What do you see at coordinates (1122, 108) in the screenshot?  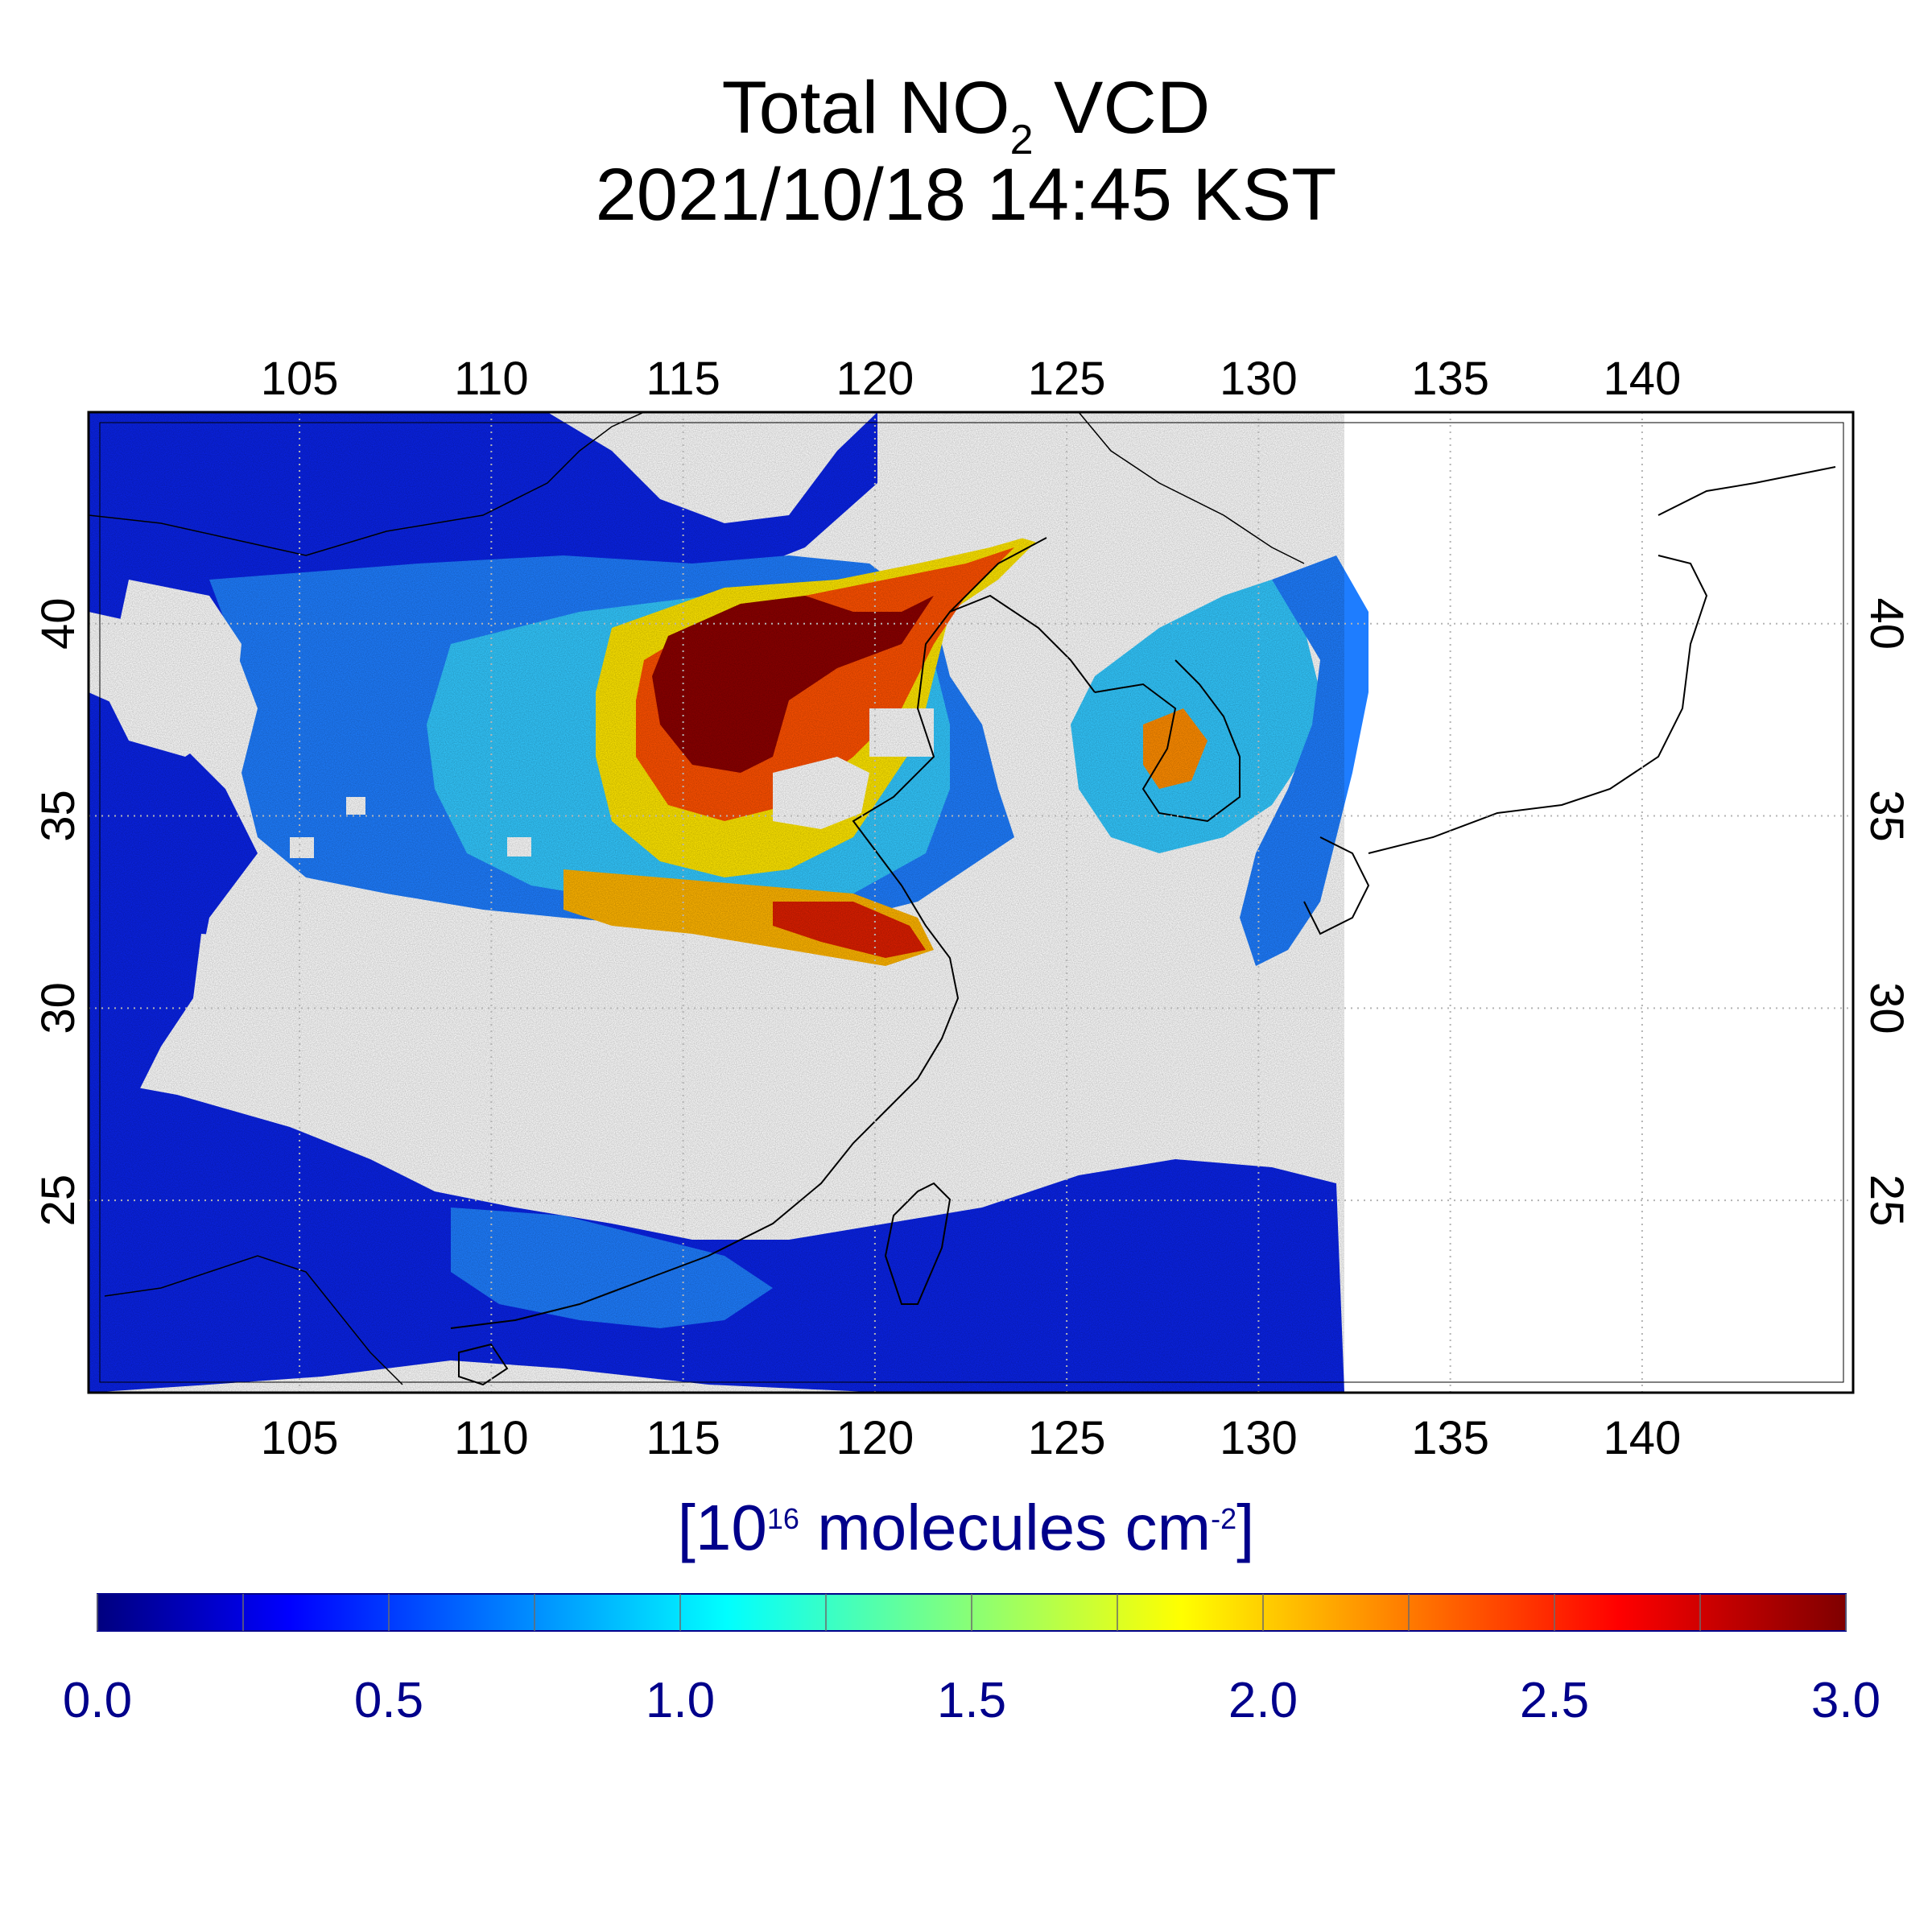 I see `title-vcd-suffix: VCD` at bounding box center [1122, 108].